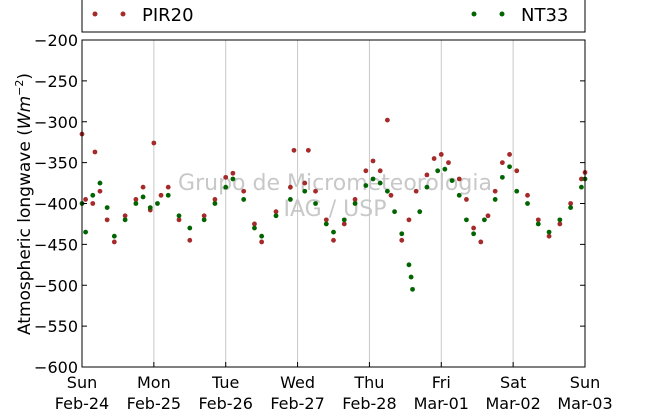 The height and width of the screenshot is (409, 650). I want to click on y-tick-label-2: −500, so click(56, 285).